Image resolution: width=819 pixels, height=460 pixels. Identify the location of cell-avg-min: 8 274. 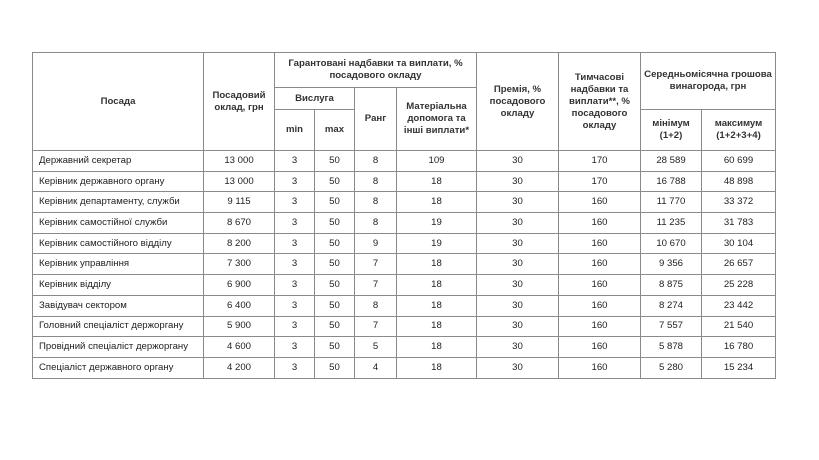
(671, 305).